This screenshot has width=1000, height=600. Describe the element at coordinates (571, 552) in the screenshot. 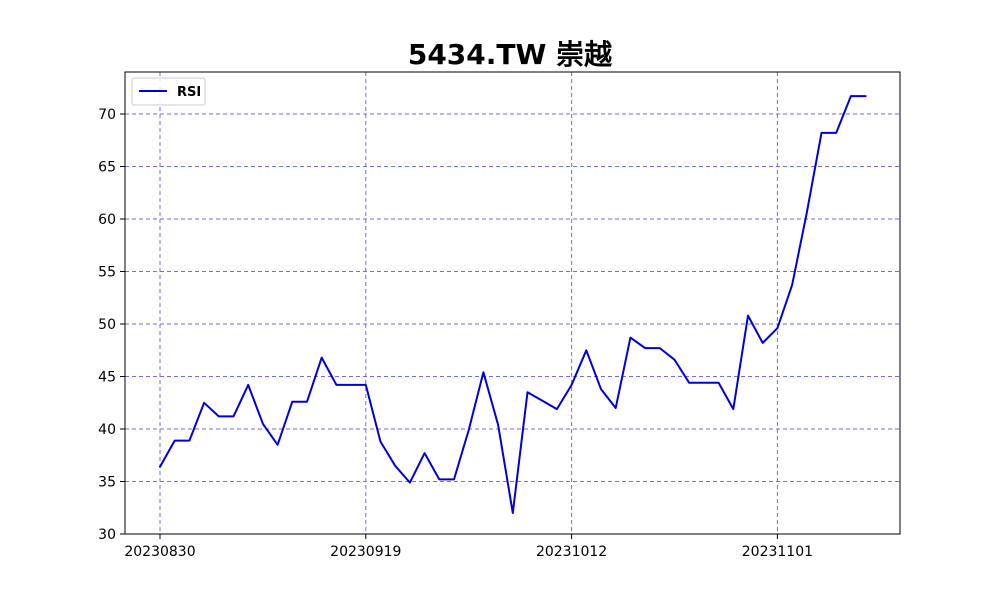

I see `x-tick-label: 20231012` at that location.